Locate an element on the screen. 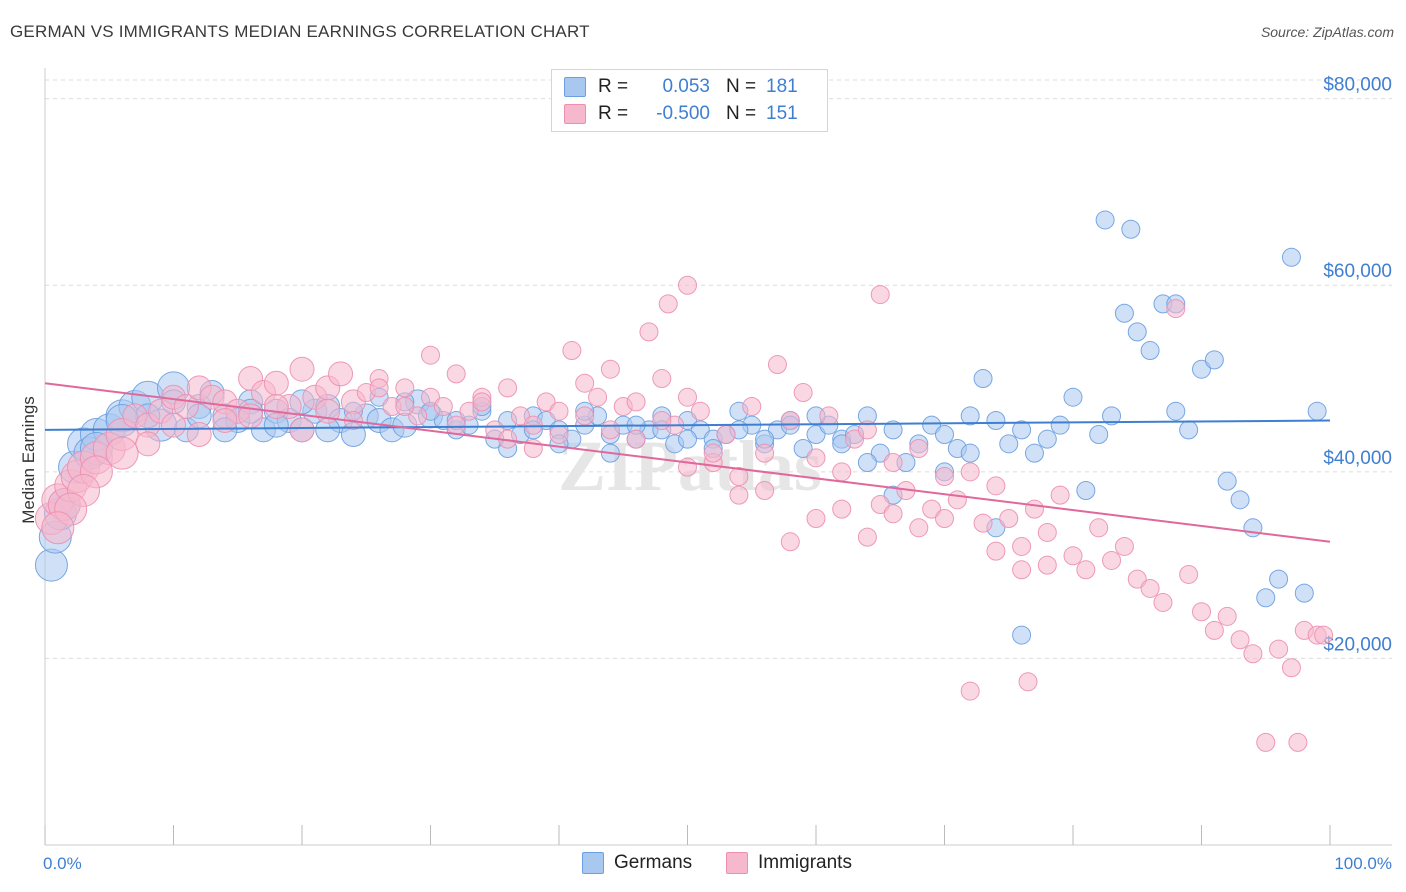  germans-swatch is located at coordinates (575, 87).